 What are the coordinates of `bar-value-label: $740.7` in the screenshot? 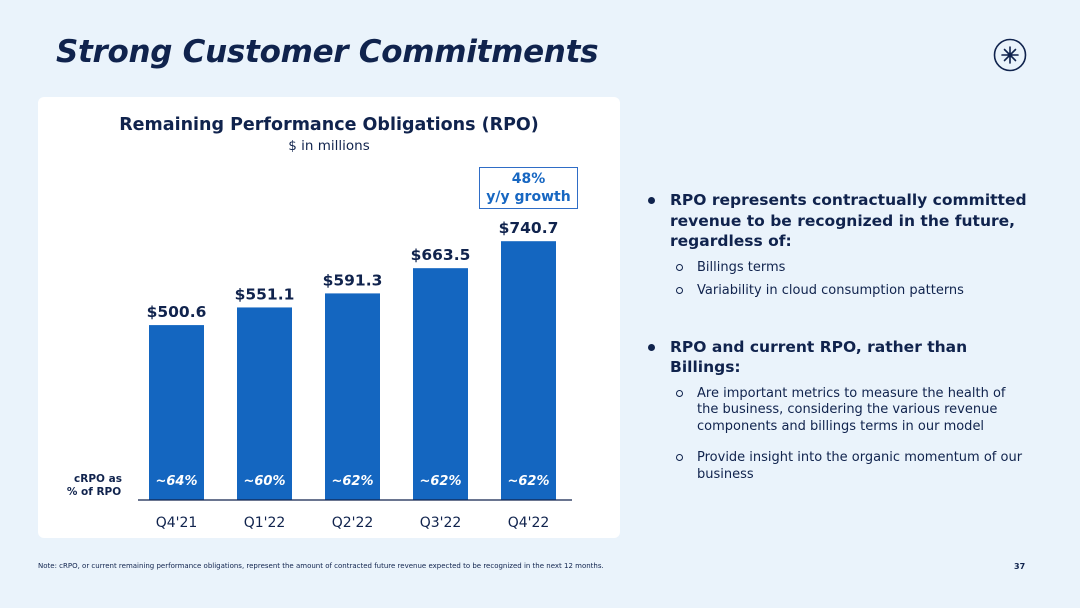 It's located at (529, 228).